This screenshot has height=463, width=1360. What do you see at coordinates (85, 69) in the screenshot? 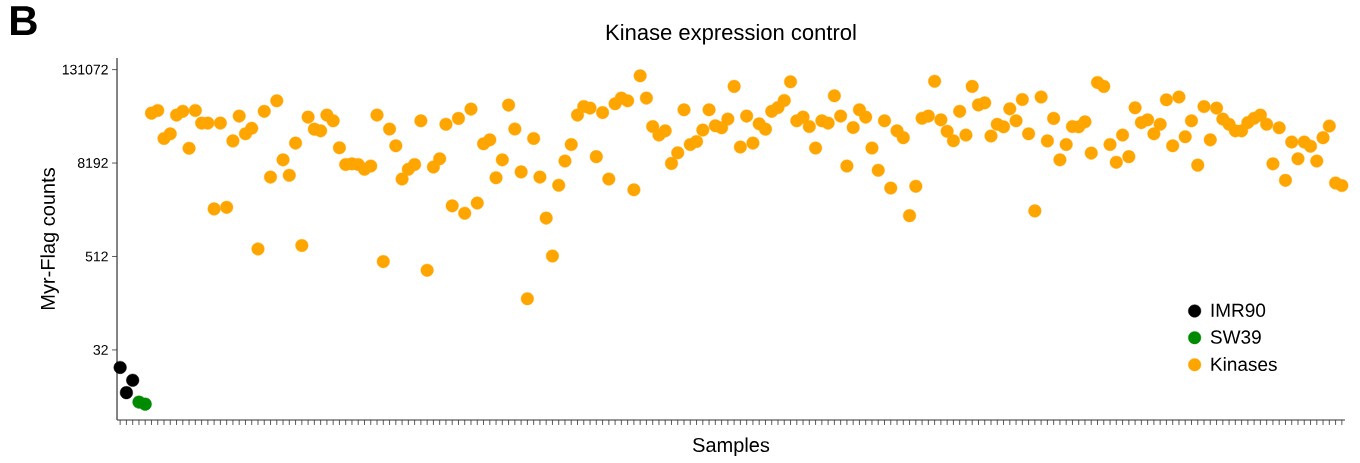
I see `y-tick-label: 131072` at bounding box center [85, 69].